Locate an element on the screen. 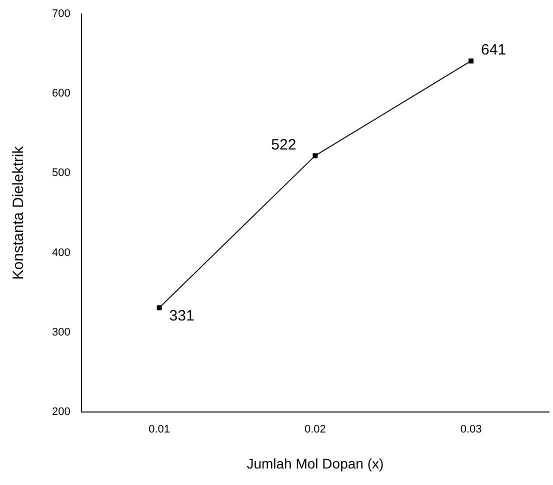 This screenshot has height=485, width=553. y-tick-label: 400 is located at coordinates (61, 252).